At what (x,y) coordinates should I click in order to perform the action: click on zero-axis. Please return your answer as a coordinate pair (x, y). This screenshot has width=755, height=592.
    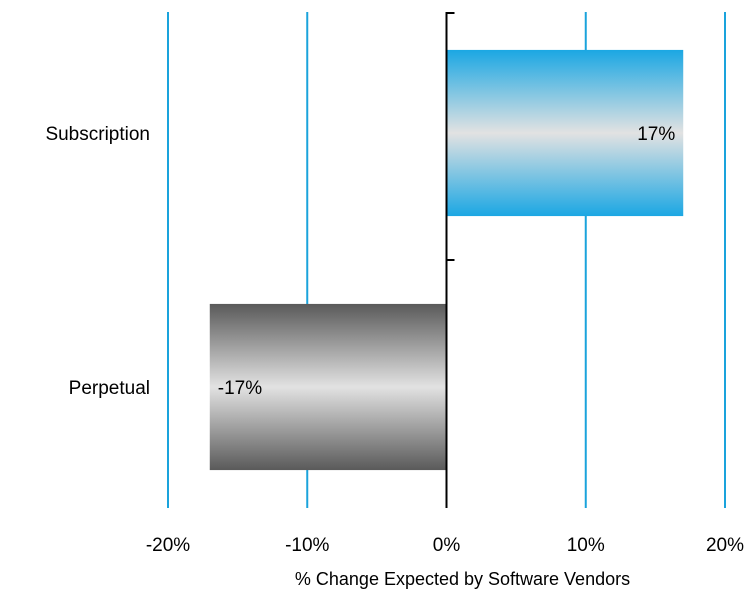
    Looking at the image, I should click on (450, 260).